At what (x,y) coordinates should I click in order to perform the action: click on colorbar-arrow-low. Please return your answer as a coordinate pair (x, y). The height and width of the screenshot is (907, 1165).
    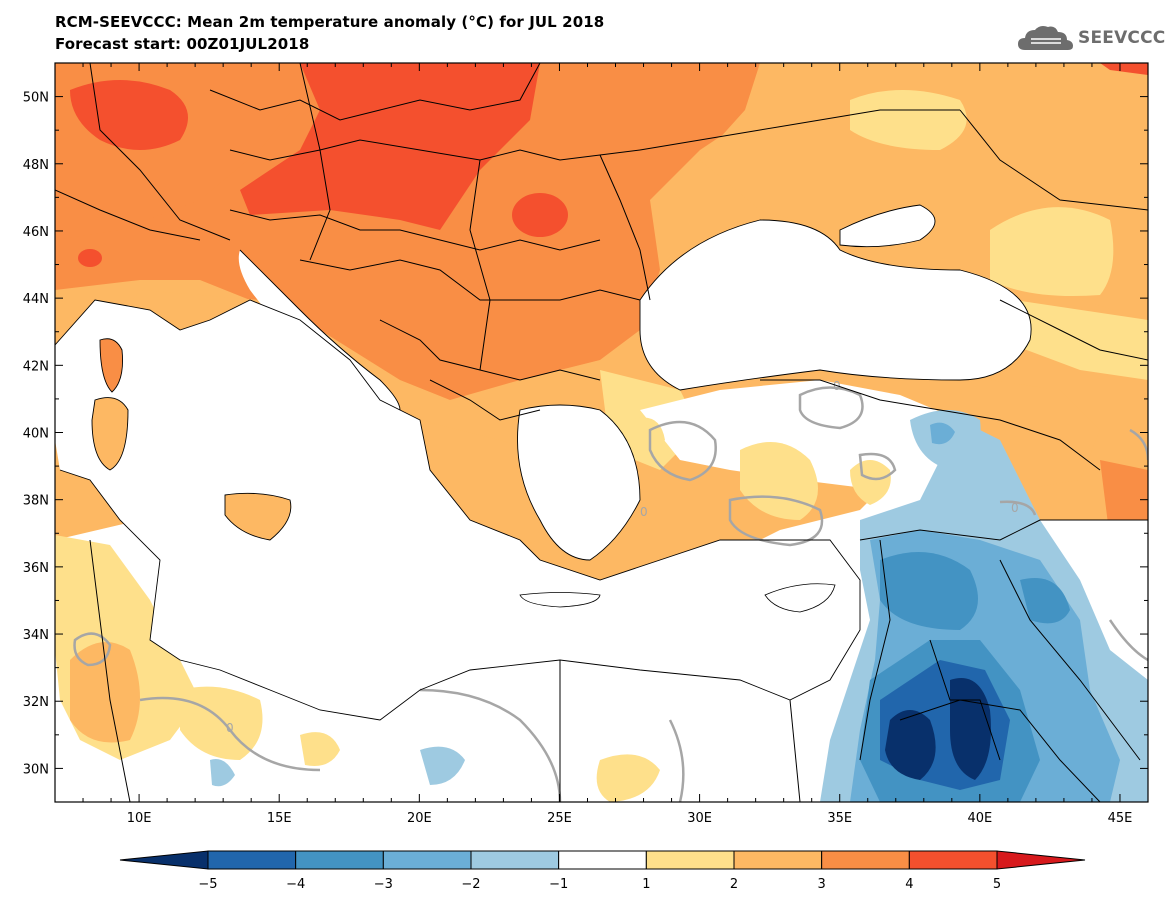
    Looking at the image, I should click on (164, 860).